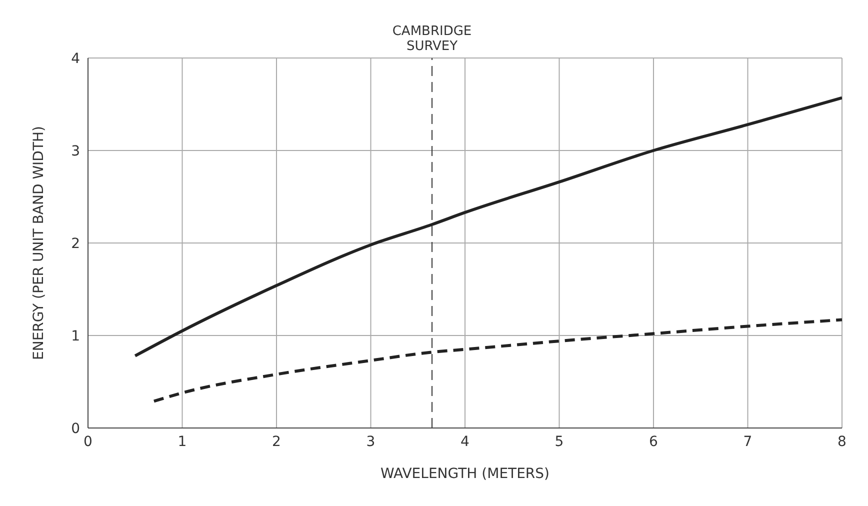 Image resolution: width=868 pixels, height=506 pixels. What do you see at coordinates (371, 442) in the screenshot?
I see `x-tick-label: 3` at bounding box center [371, 442].